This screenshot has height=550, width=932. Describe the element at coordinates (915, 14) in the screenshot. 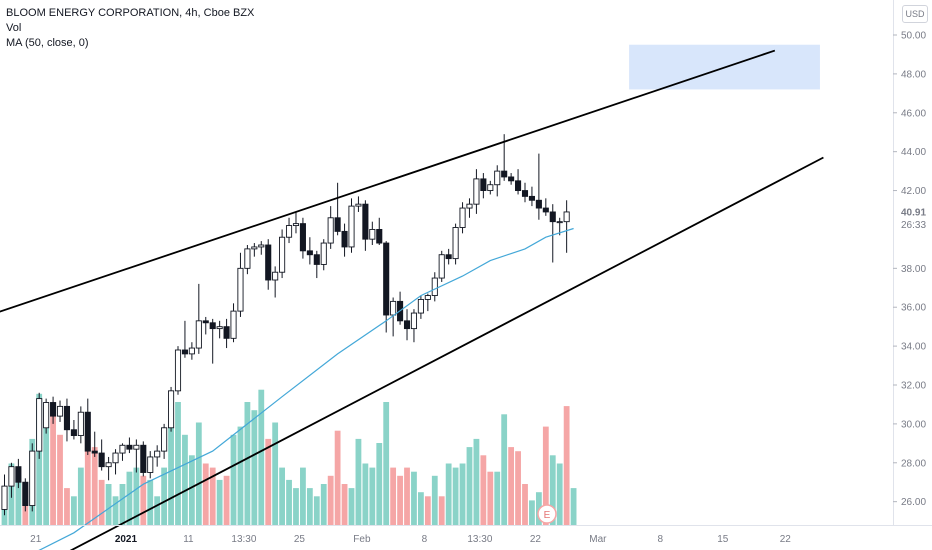

I see `currency-button: USD` at that location.